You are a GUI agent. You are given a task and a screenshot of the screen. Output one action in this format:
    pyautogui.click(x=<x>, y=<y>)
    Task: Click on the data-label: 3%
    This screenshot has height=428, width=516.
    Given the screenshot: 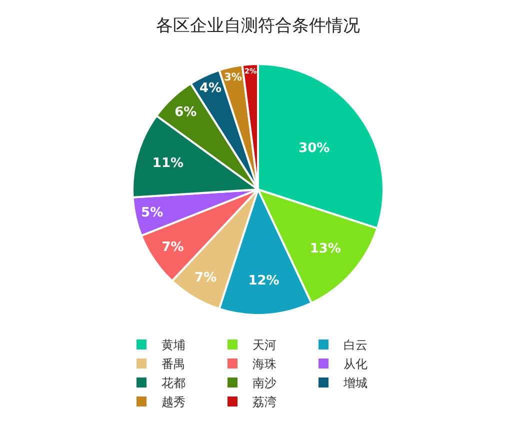 What is the action you would take?
    pyautogui.click(x=233, y=77)
    